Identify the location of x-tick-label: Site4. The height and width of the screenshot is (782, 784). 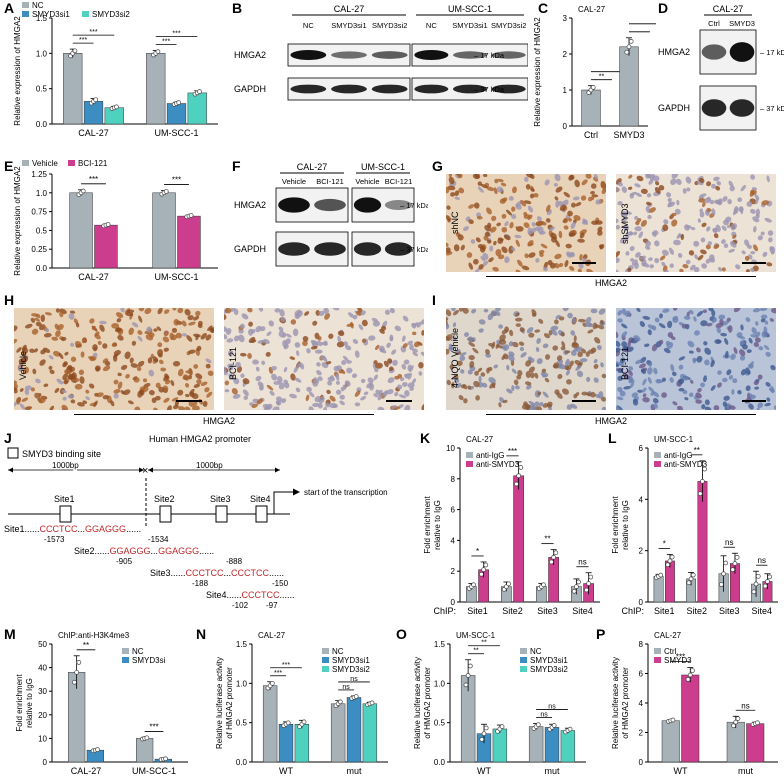
(582, 611).